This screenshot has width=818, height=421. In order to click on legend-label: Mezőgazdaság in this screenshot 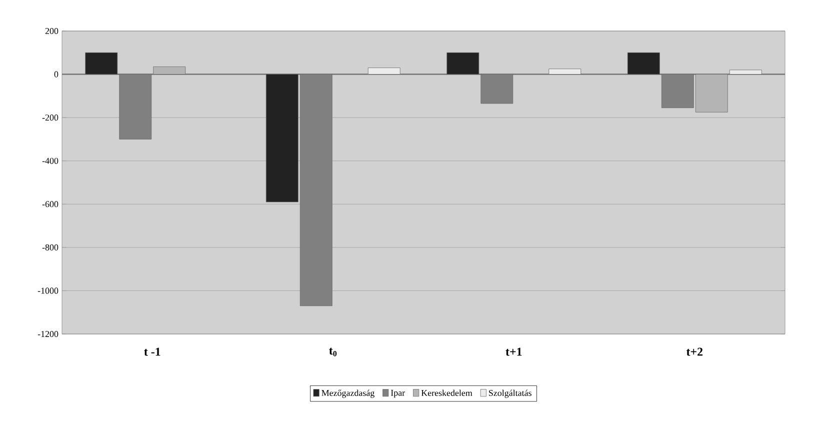, I will do `click(348, 394)`.